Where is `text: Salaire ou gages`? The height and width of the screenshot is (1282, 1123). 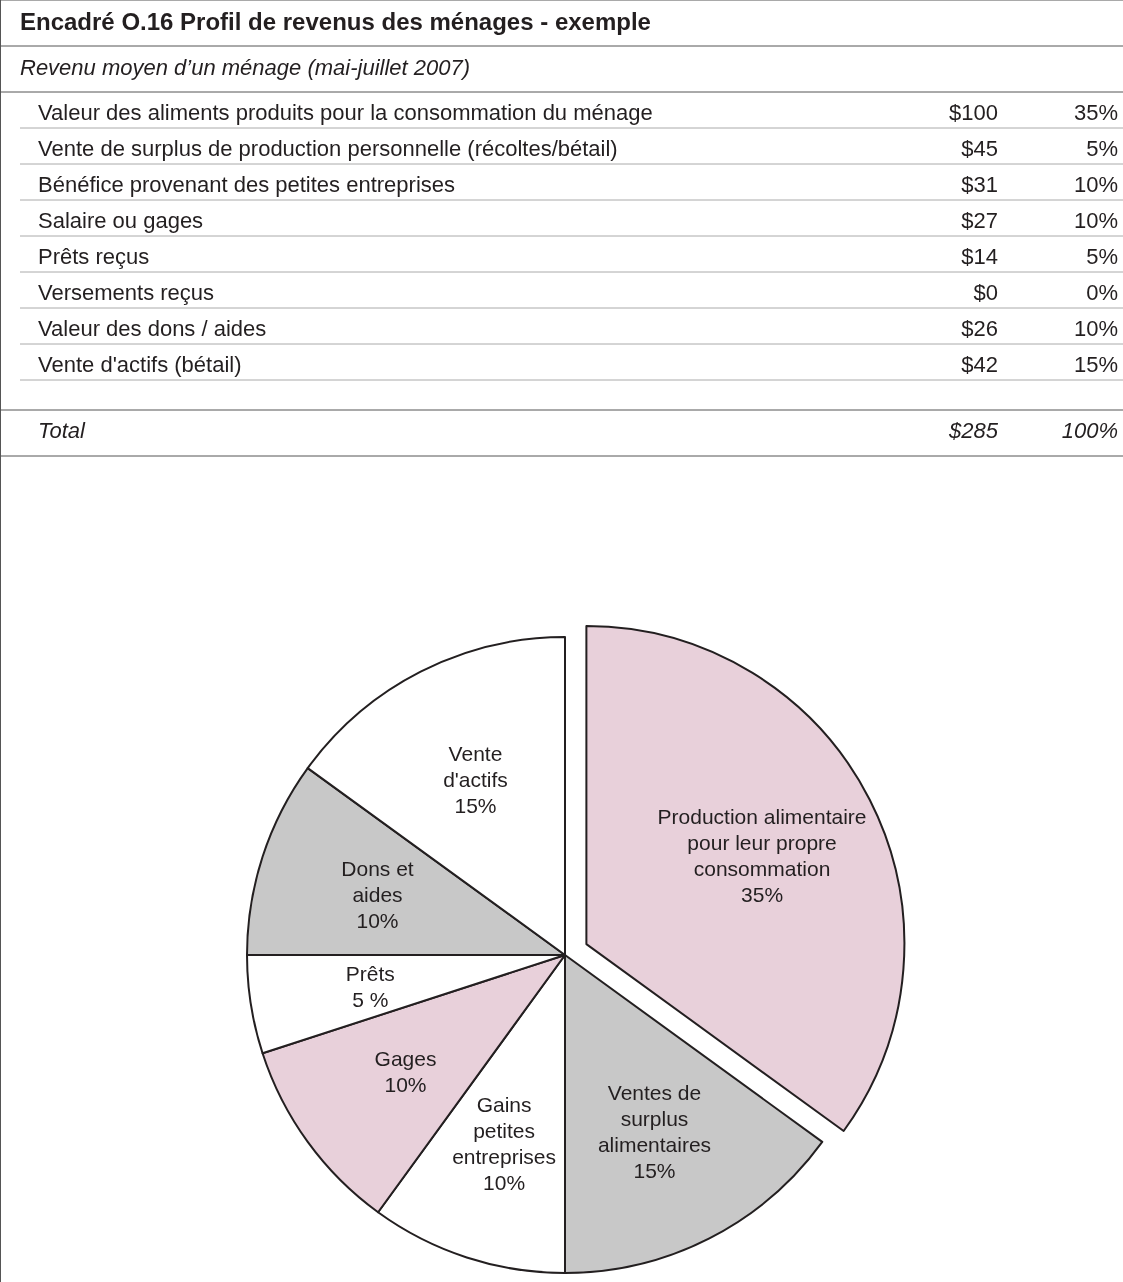
text: Salaire ou gages is located at coordinates (121, 220).